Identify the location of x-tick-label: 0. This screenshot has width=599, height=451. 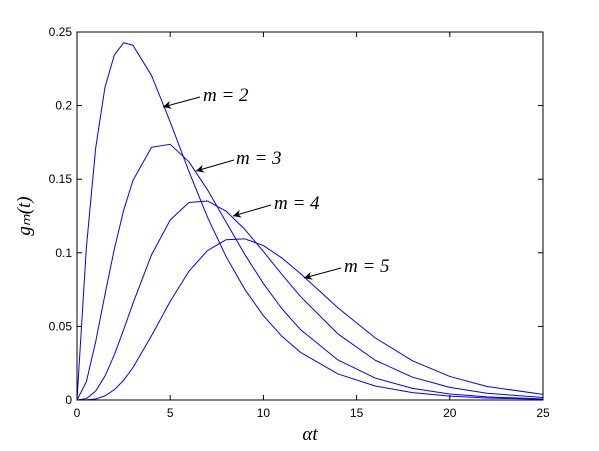
(77, 413).